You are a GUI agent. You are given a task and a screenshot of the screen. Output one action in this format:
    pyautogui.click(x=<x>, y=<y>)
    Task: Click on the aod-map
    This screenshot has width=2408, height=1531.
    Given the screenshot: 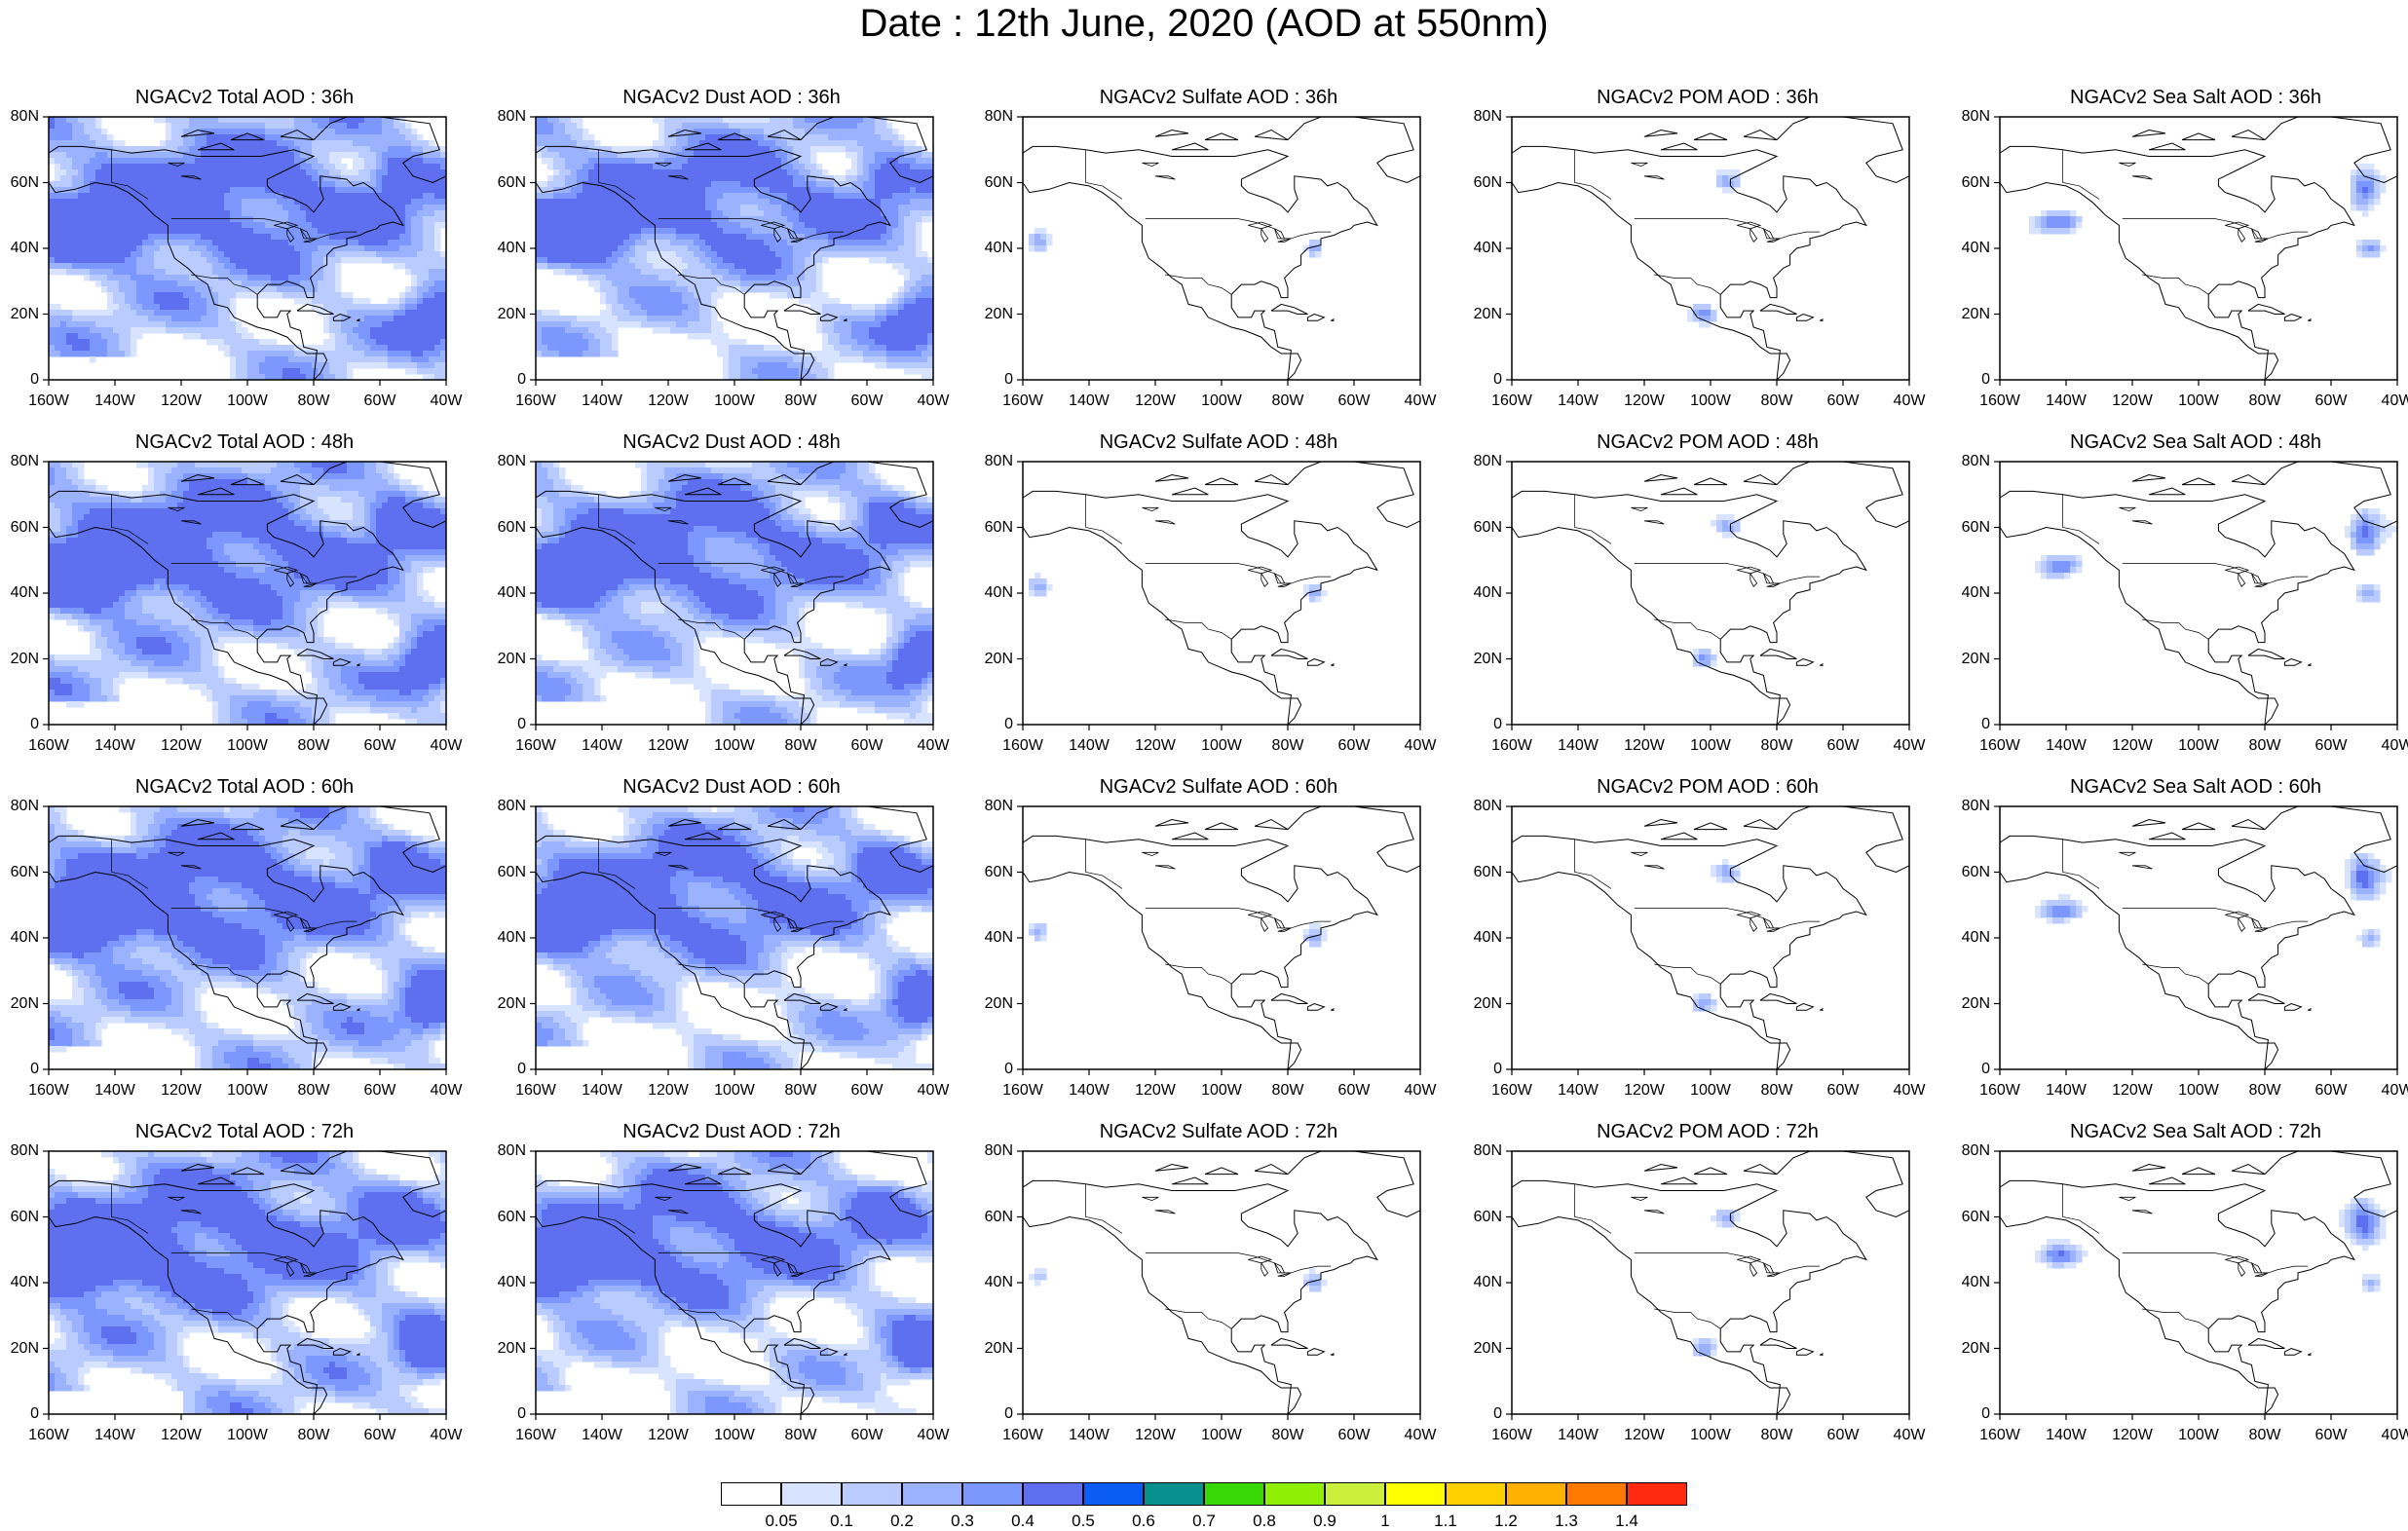 What is the action you would take?
    pyautogui.click(x=2196, y=1285)
    